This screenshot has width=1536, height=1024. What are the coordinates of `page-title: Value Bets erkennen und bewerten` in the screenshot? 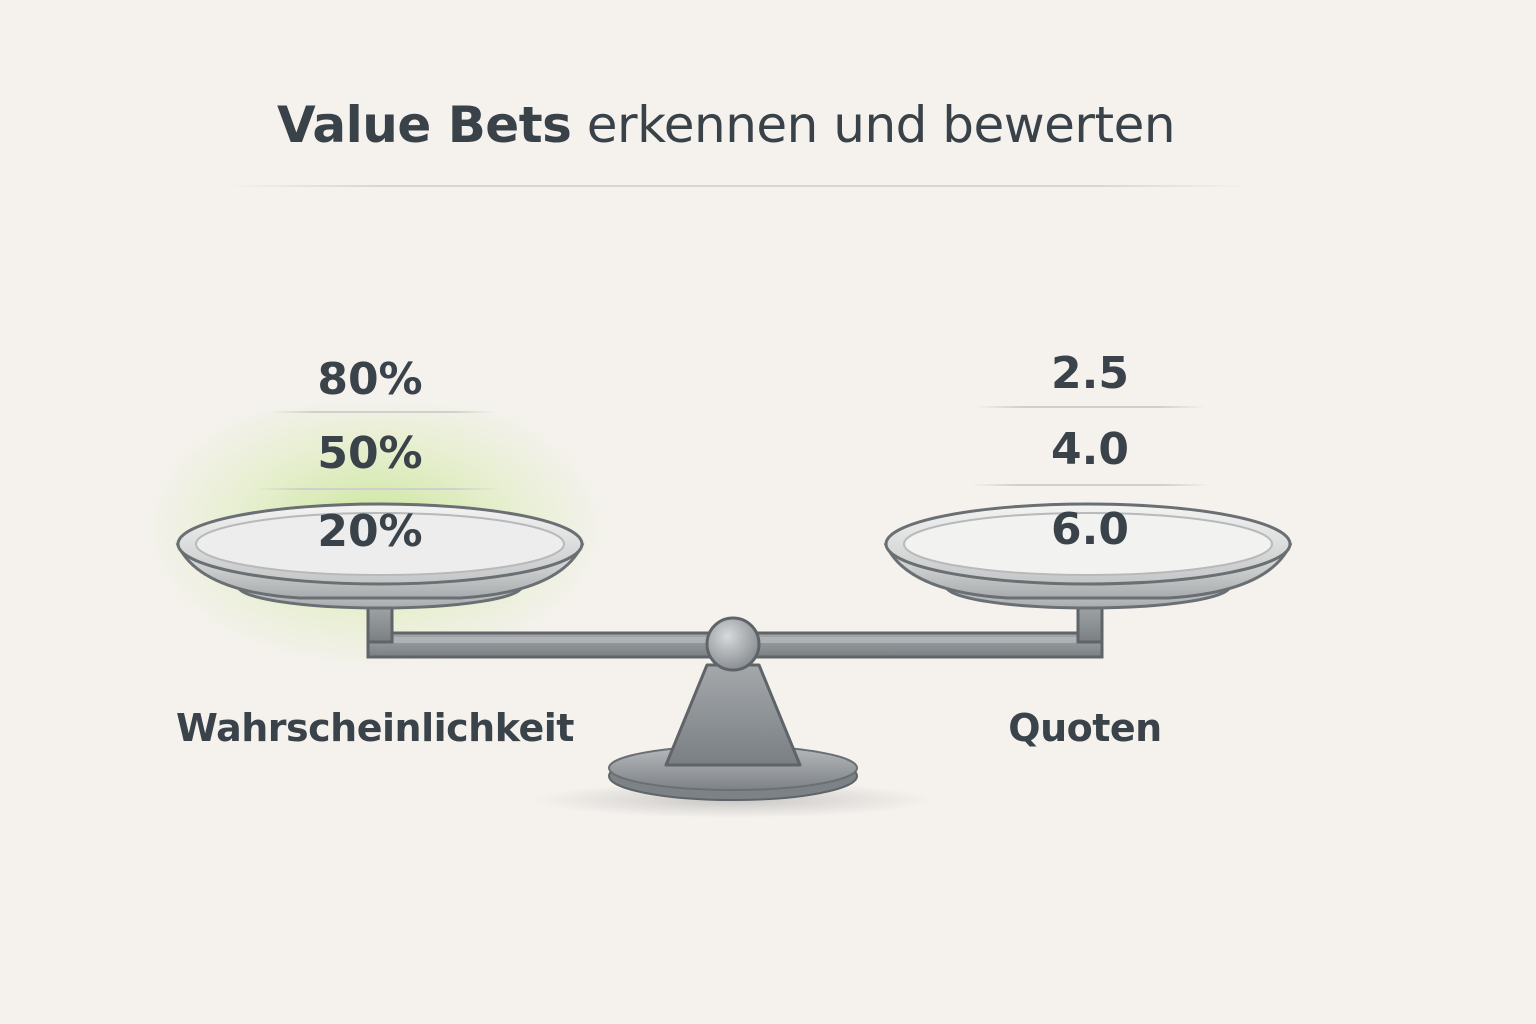 It's located at (726, 125).